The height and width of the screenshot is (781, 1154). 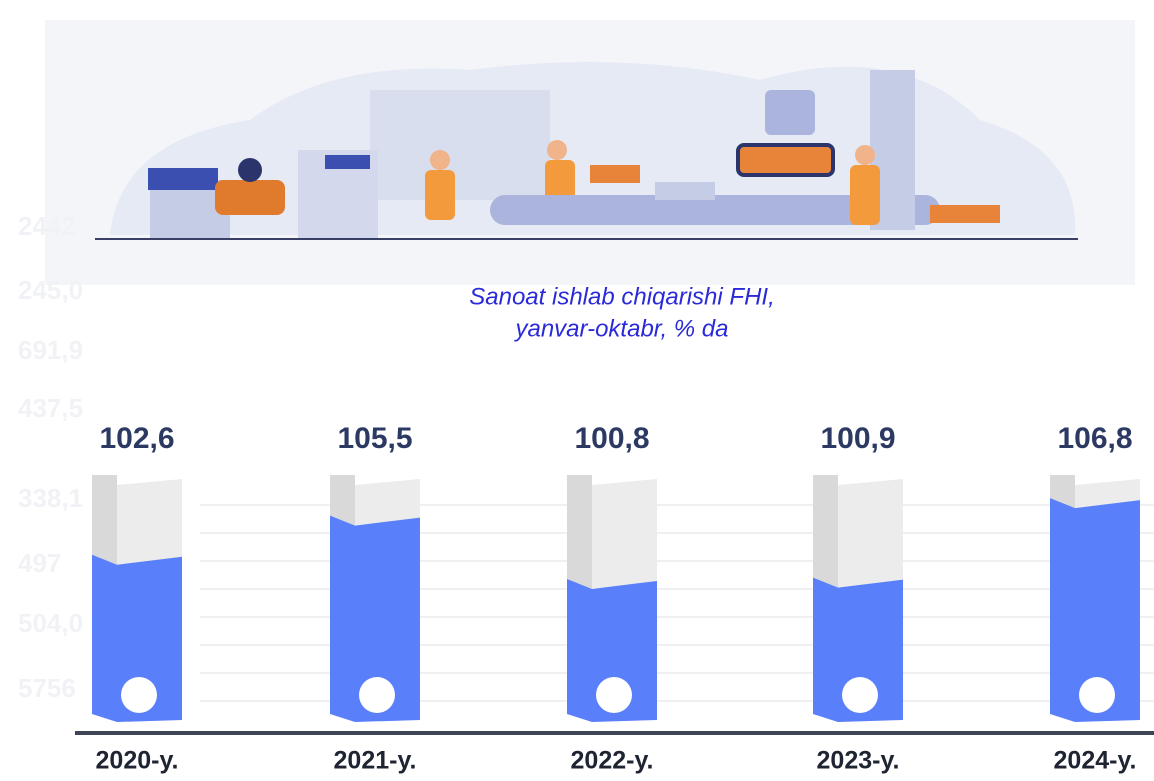 What do you see at coordinates (250, 197) in the screenshot?
I see `chair` at bounding box center [250, 197].